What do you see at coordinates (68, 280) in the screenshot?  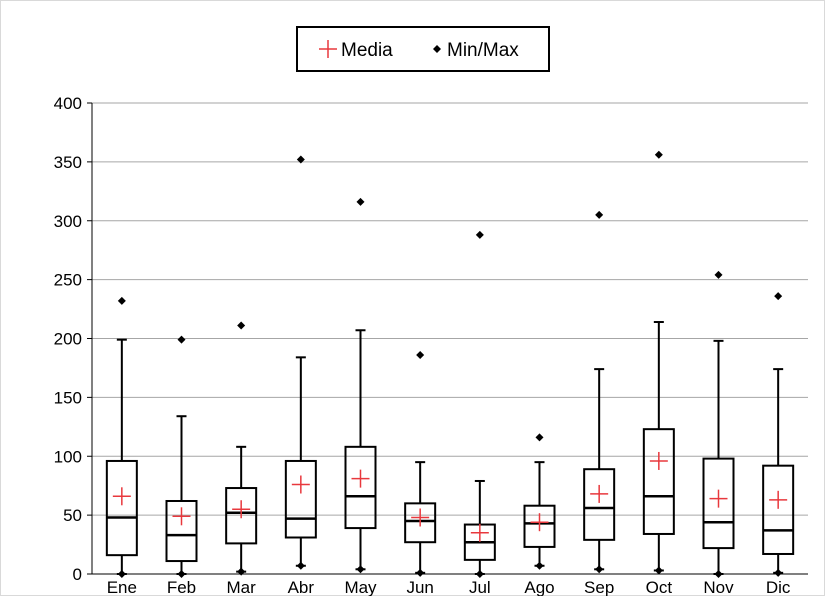 I see `y-tick-label: 250` at bounding box center [68, 280].